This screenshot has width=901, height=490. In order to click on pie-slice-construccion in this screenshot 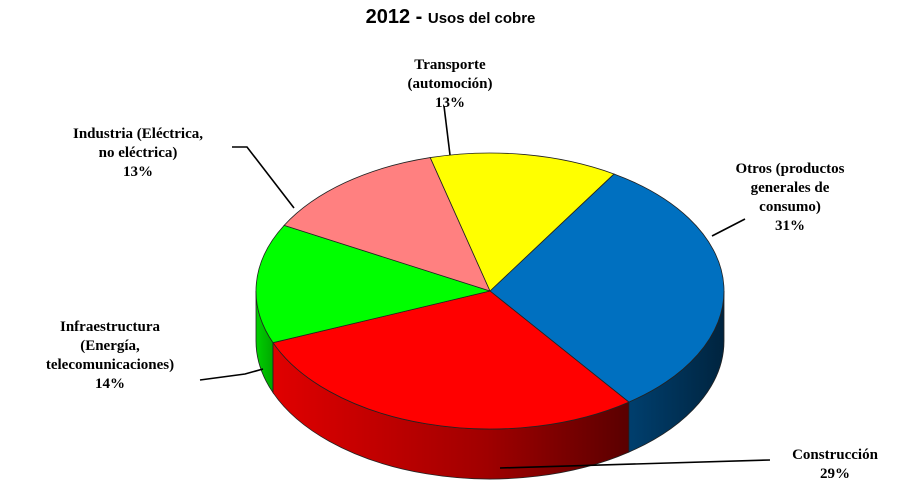, I will do `click(451, 360)`.